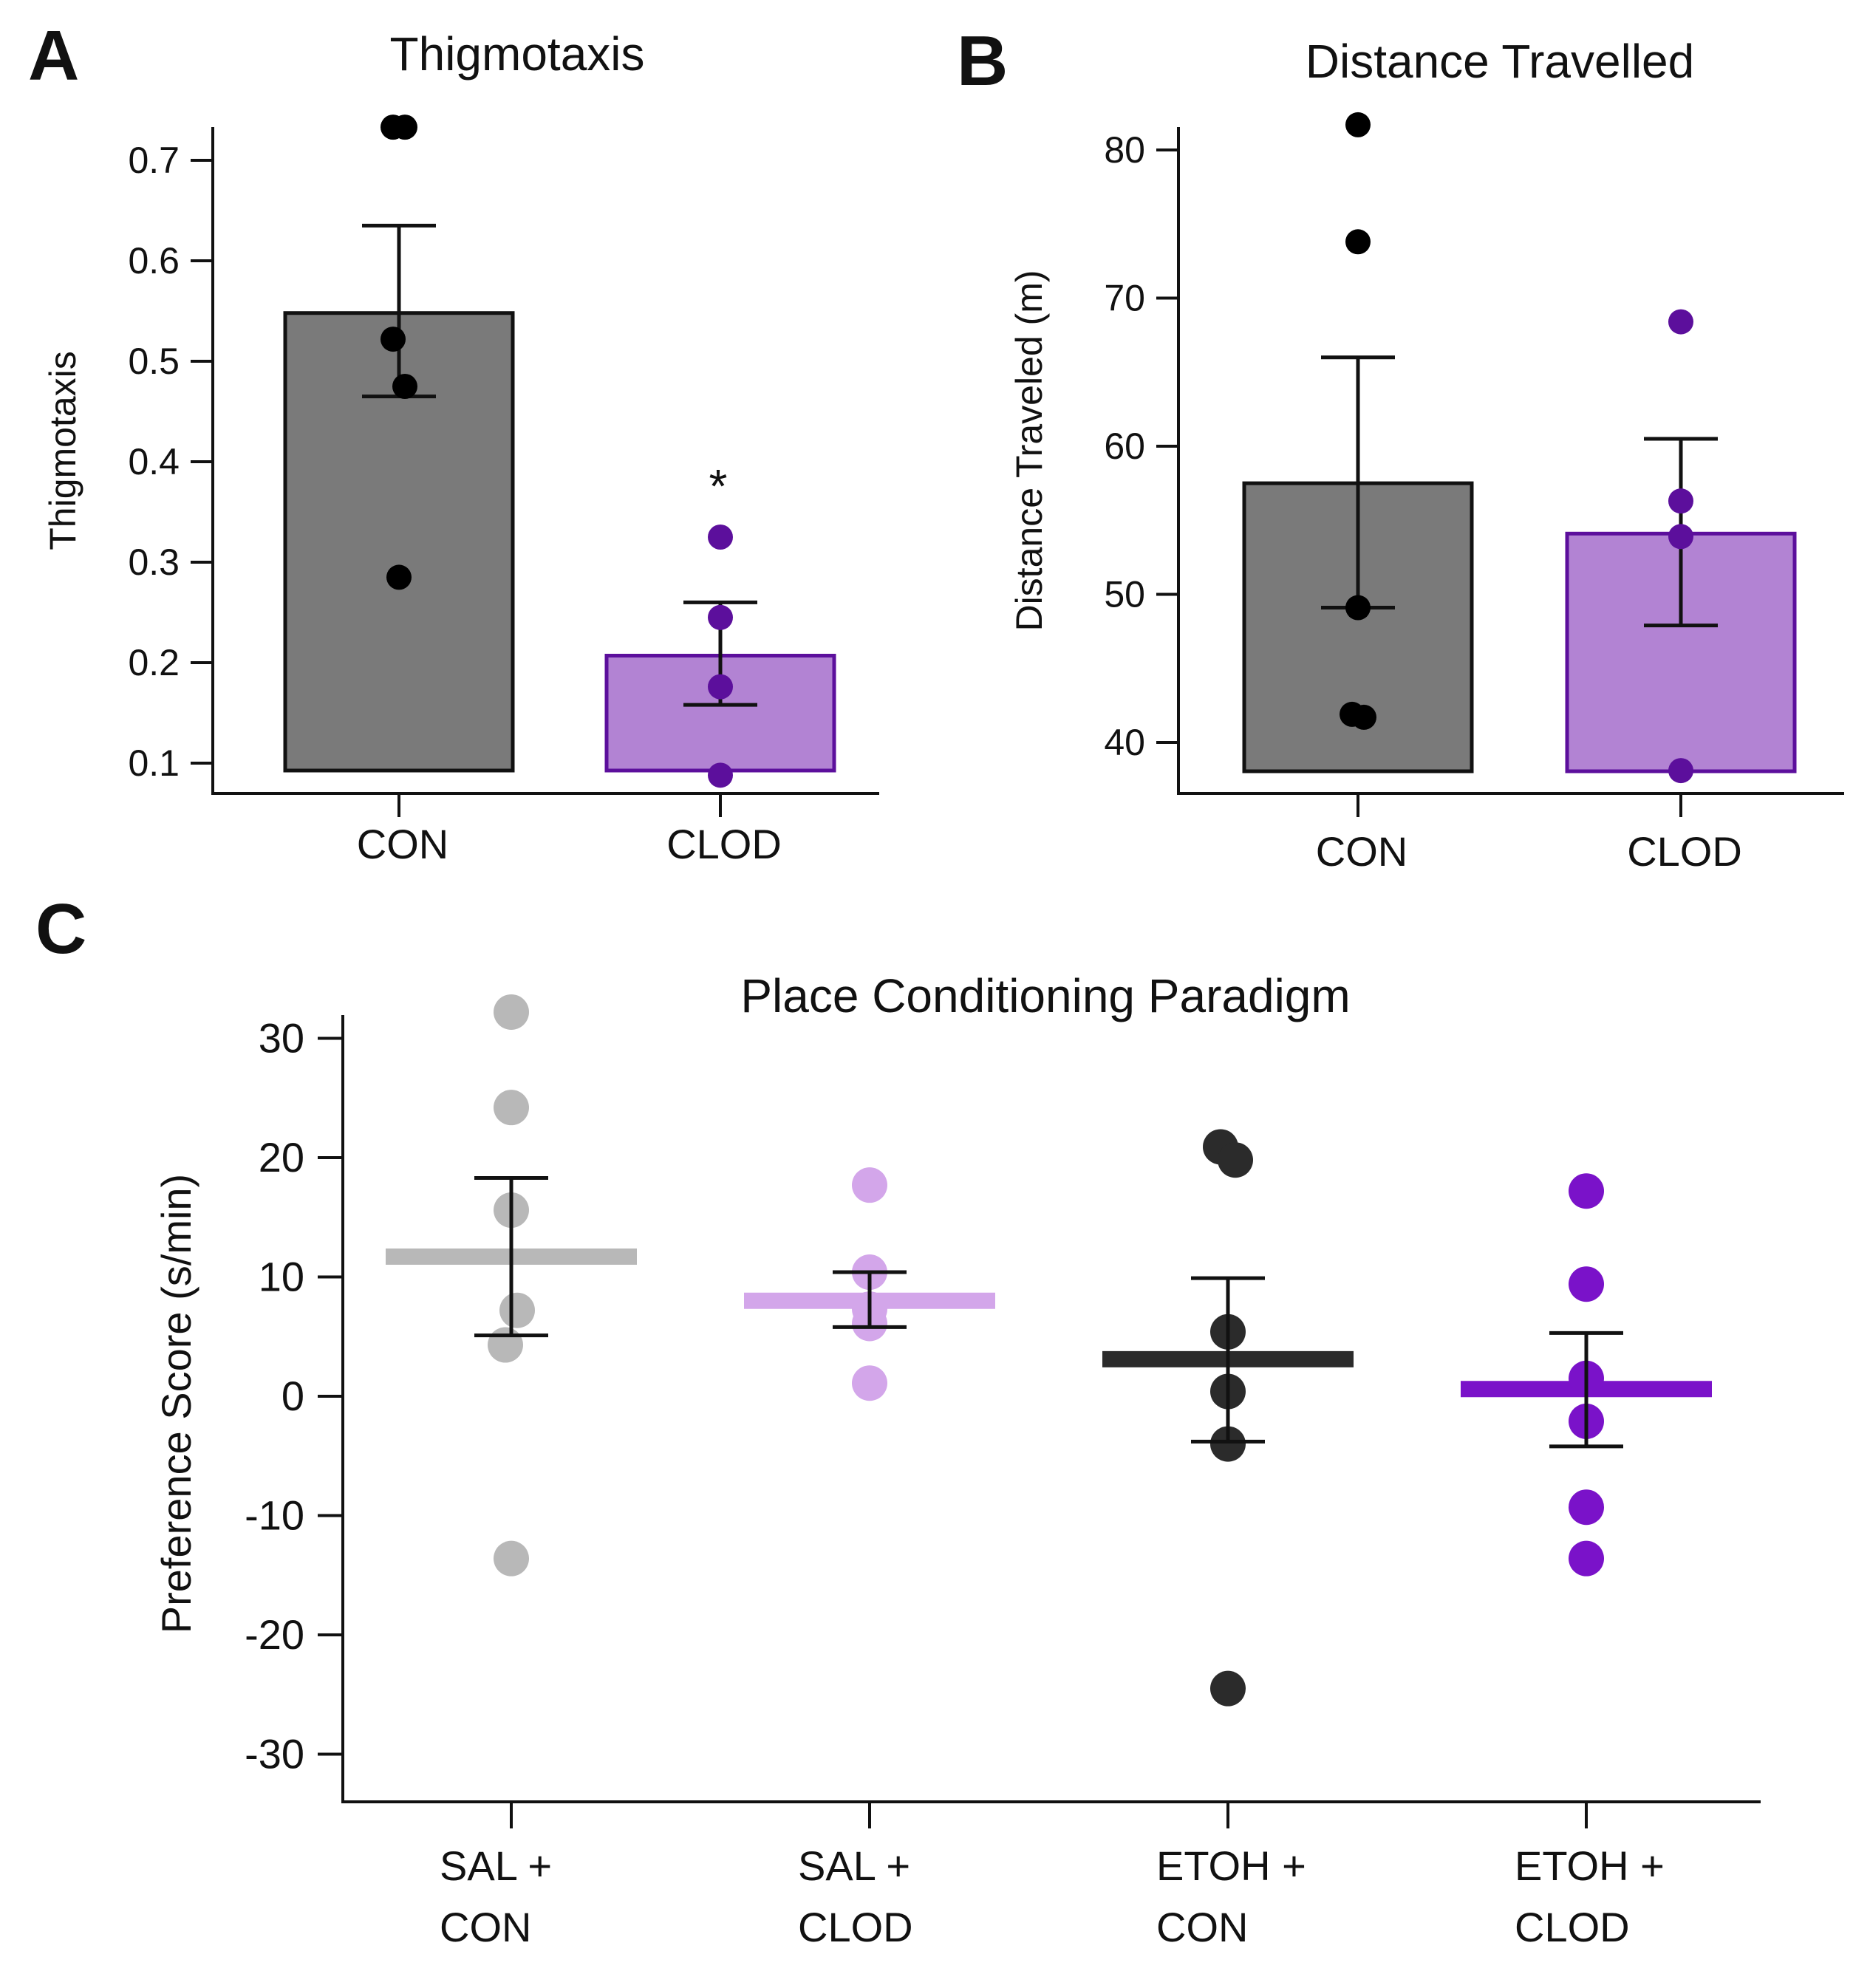  What do you see at coordinates (274, 1754) in the screenshot?
I see `panel-c-y-tick-label: -30` at bounding box center [274, 1754].